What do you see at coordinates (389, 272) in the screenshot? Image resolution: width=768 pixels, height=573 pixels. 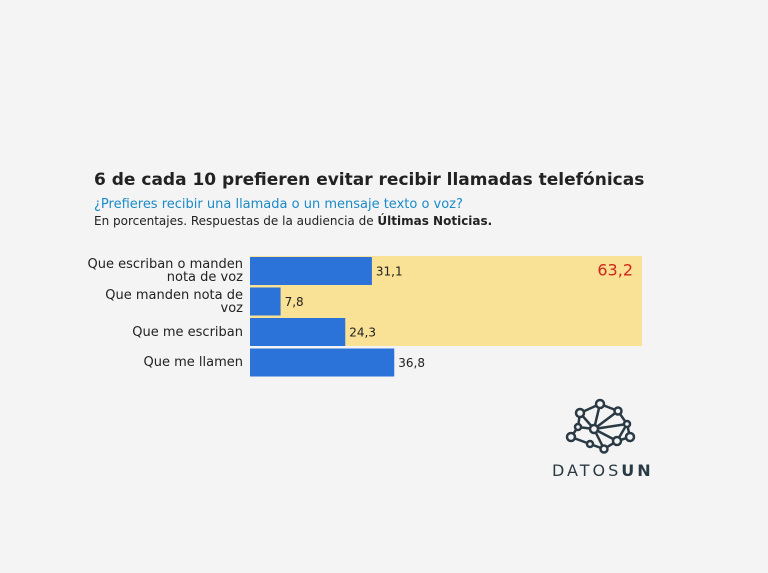 I see `value-label: 31,1` at bounding box center [389, 272].